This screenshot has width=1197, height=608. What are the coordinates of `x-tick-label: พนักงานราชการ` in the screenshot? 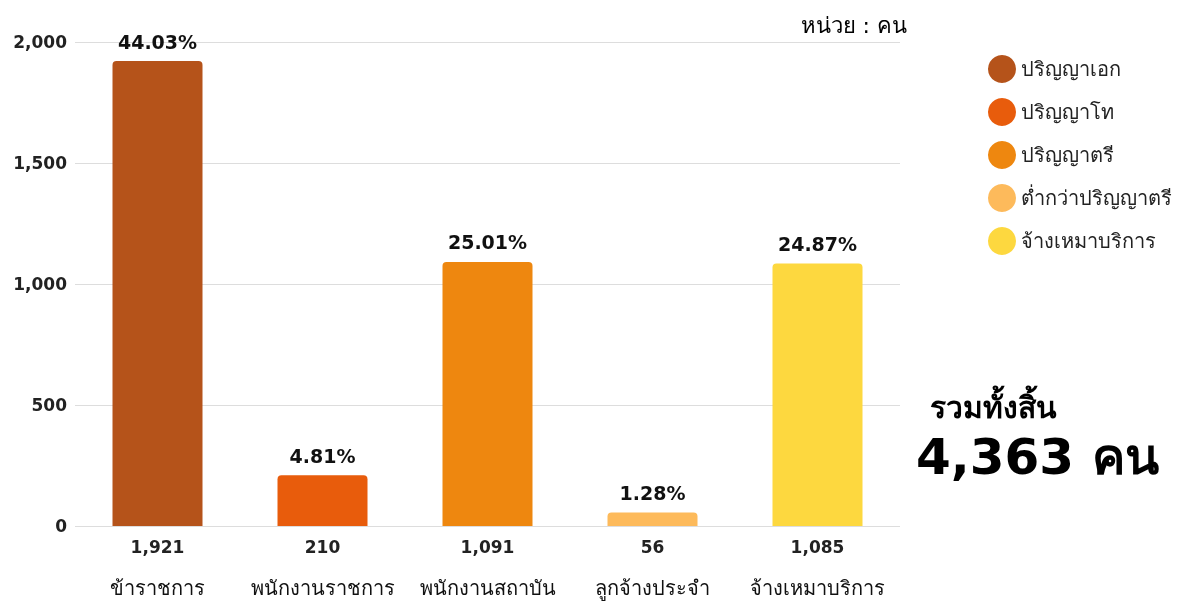 It's located at (322, 588).